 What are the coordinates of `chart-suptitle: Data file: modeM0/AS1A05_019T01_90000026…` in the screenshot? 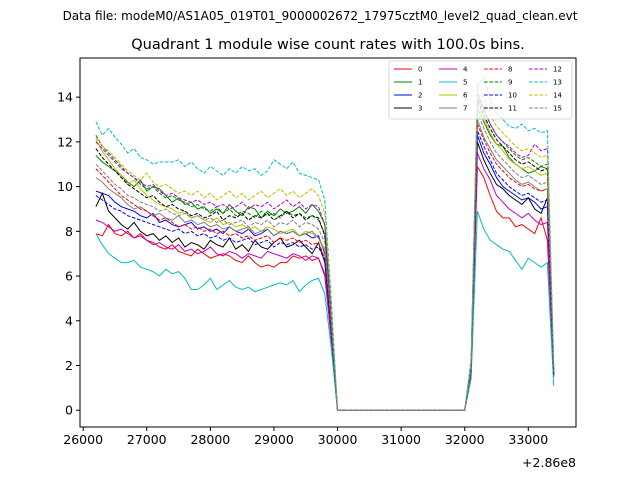 It's located at (320, 16).